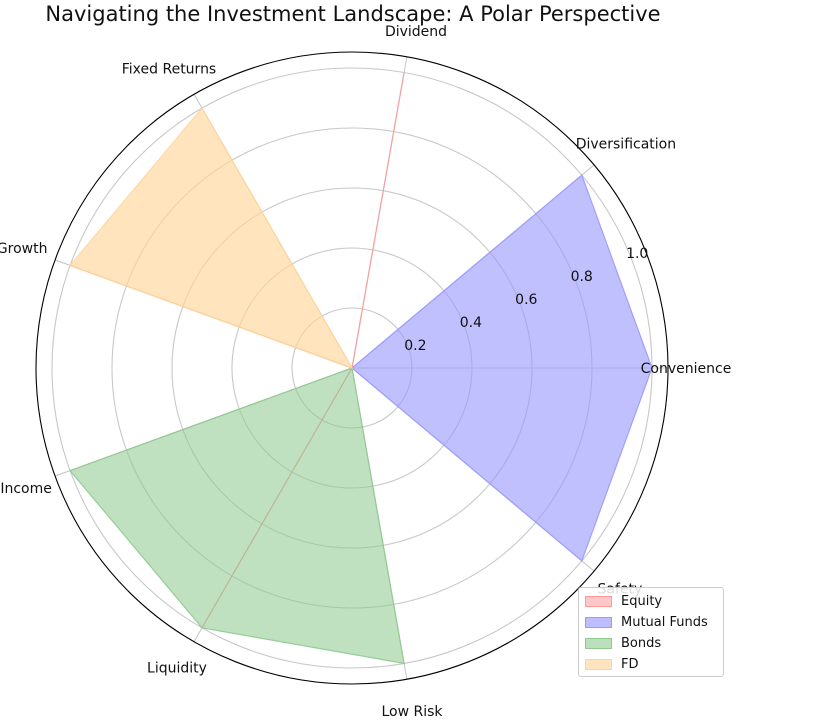  I want to click on legend-item-equity: Equity, so click(651, 601).